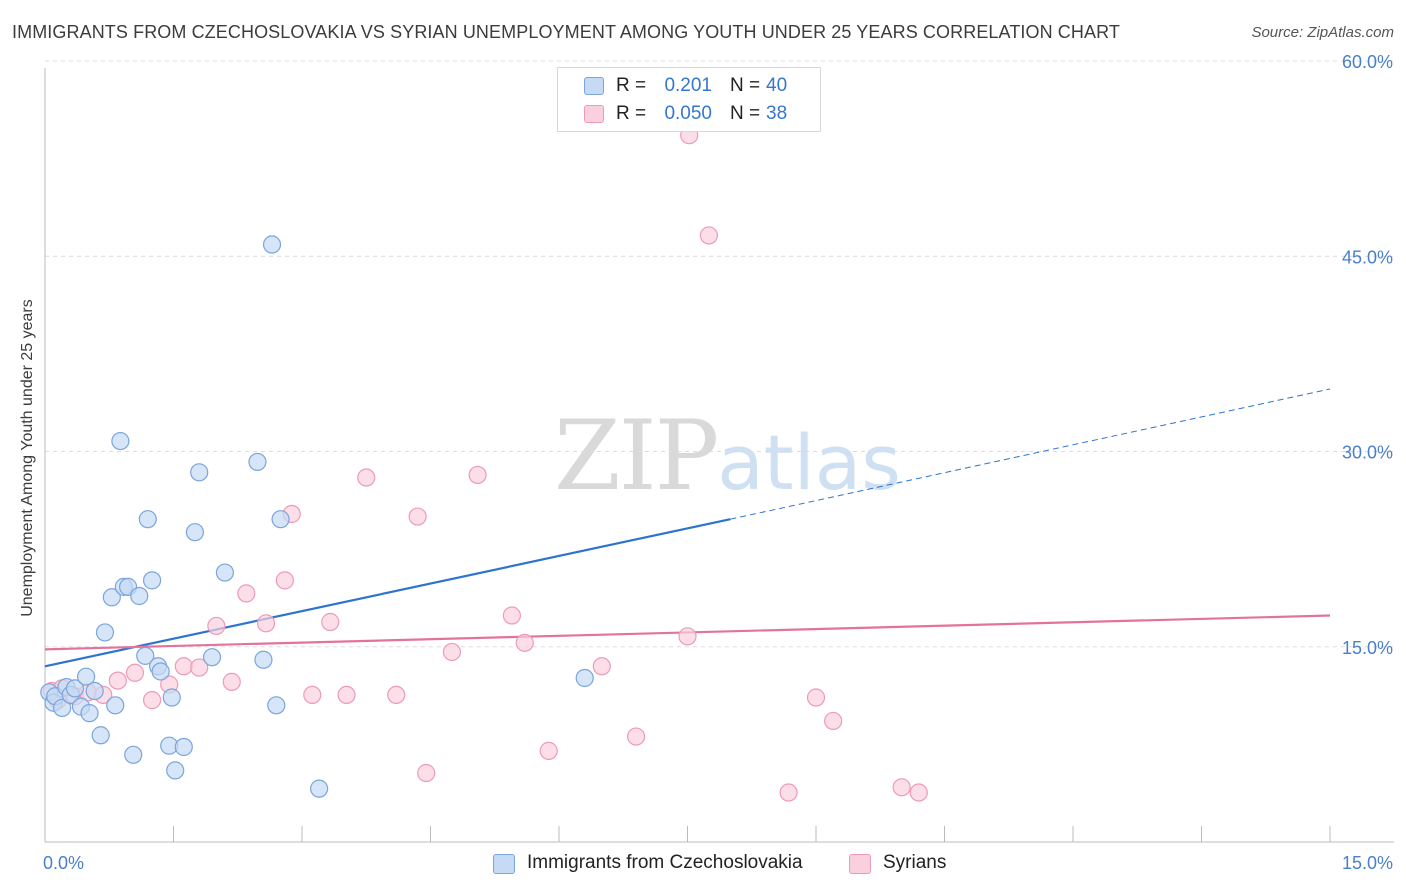 The width and height of the screenshot is (1406, 892). I want to click on watermark-zip: ZIP, so click(636, 456).